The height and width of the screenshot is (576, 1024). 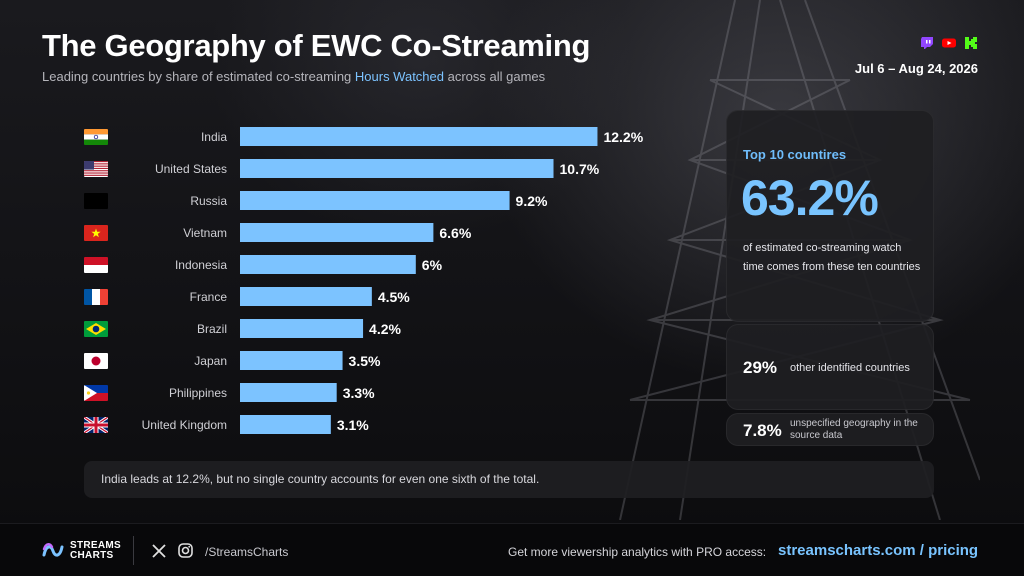 What do you see at coordinates (795, 154) in the screenshot?
I see `top10-label: Top 10 countires` at bounding box center [795, 154].